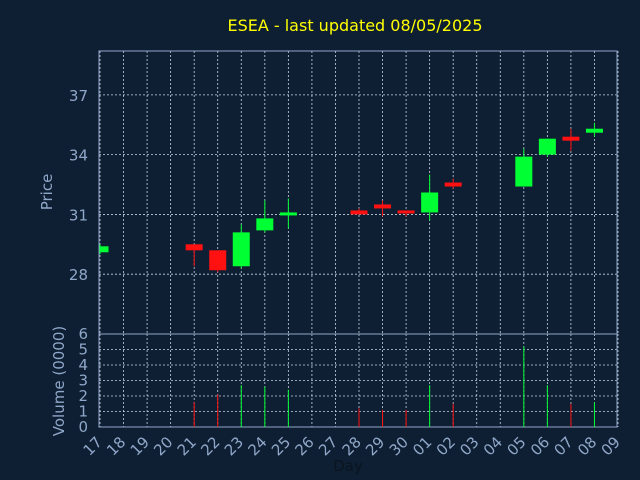 The height and width of the screenshot is (480, 640). What do you see at coordinates (83, 396) in the screenshot?
I see `volume-tick-label: 2` at bounding box center [83, 396].